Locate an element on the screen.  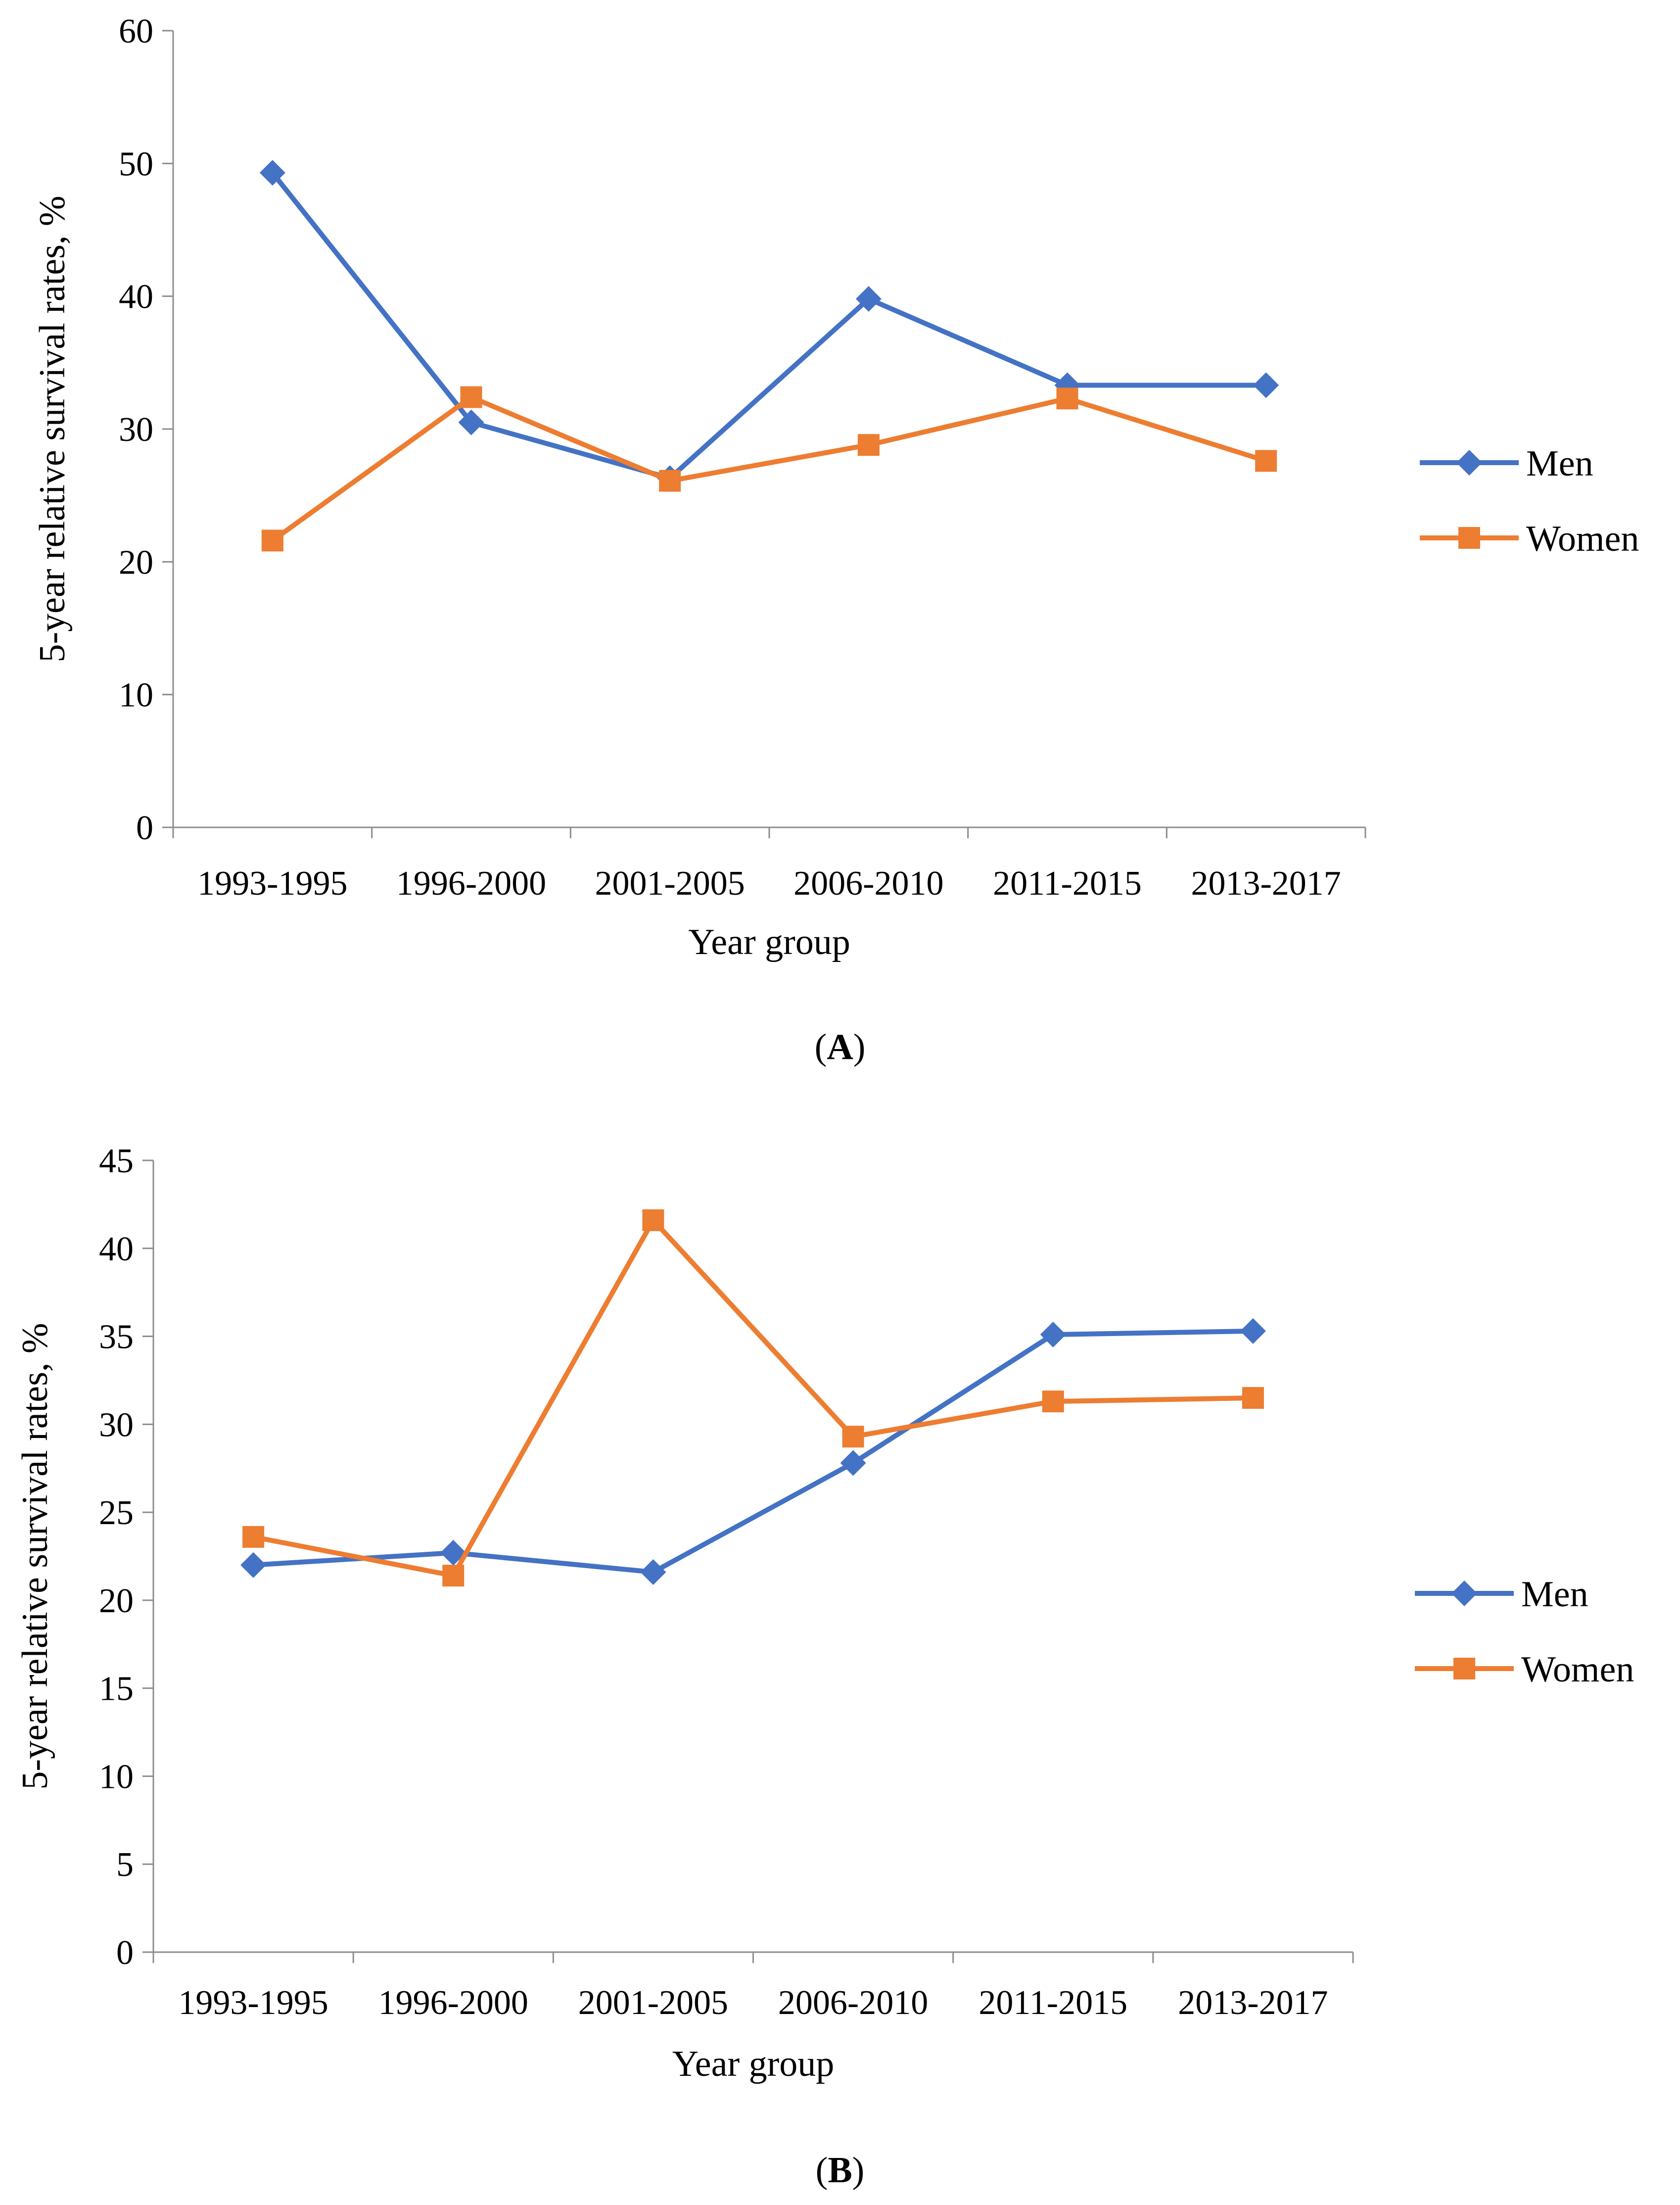
y-tick-label: 50 is located at coordinates (136, 164).